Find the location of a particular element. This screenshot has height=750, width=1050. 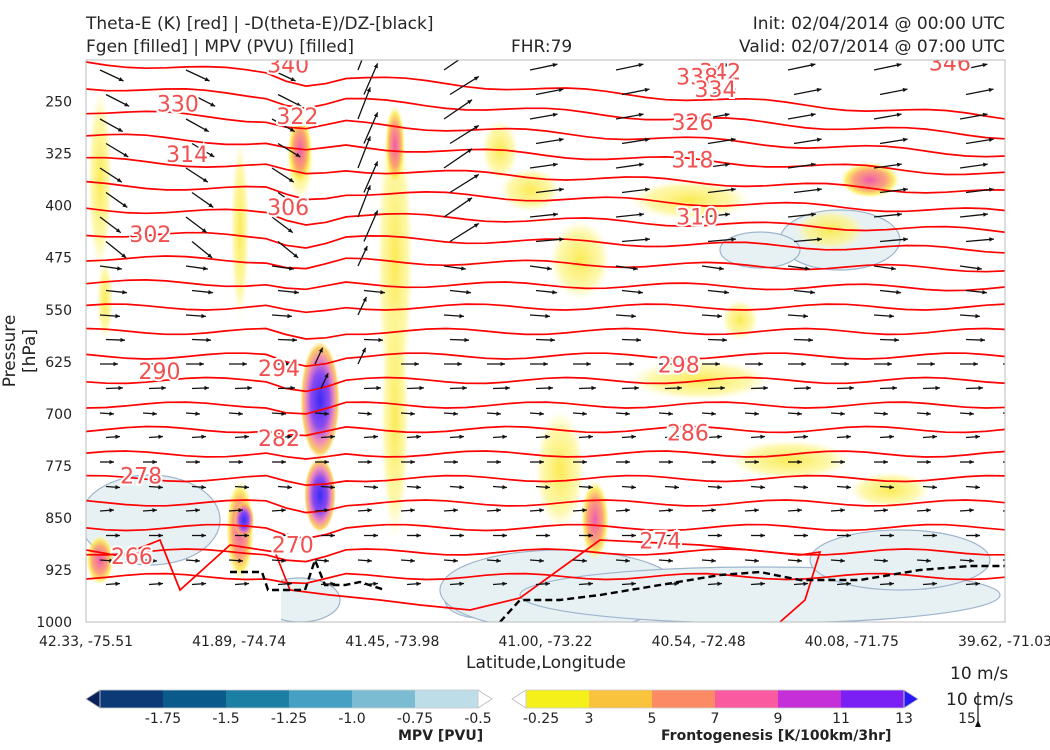

fgen-colorbar-tick-label: 15 is located at coordinates (967, 719).